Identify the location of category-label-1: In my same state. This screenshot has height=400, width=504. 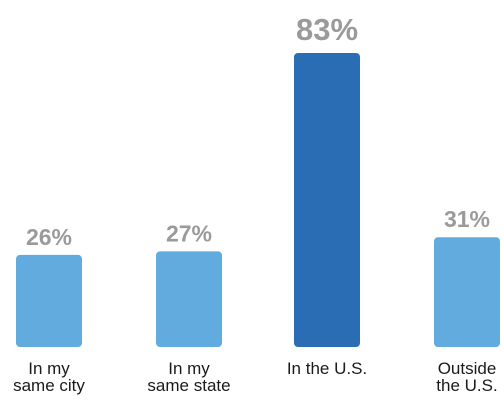
(188, 377).